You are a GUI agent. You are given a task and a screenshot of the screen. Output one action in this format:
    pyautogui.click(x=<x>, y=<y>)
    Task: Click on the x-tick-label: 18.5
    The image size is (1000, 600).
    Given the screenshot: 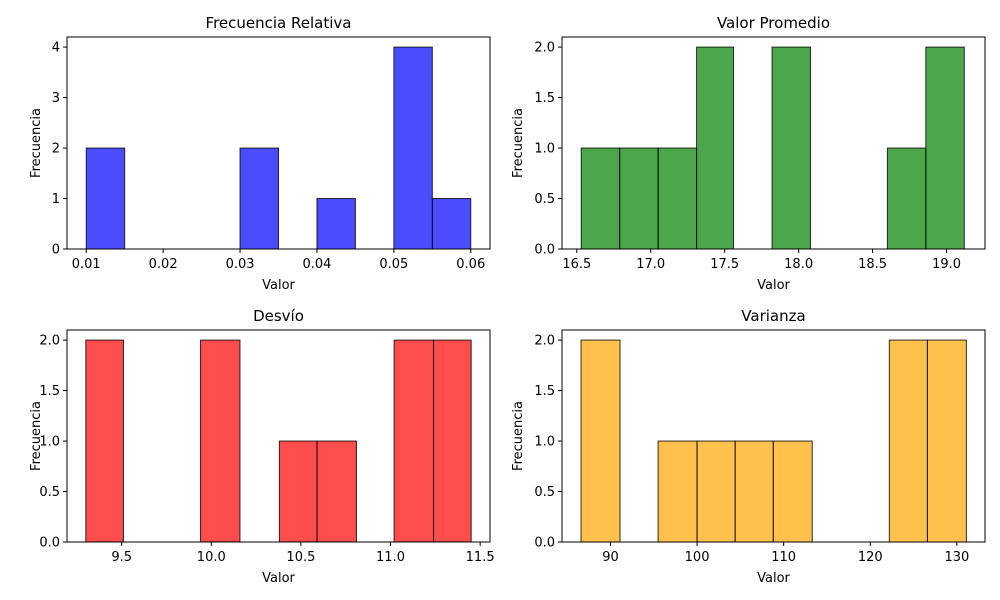 What is the action you would take?
    pyautogui.click(x=872, y=264)
    